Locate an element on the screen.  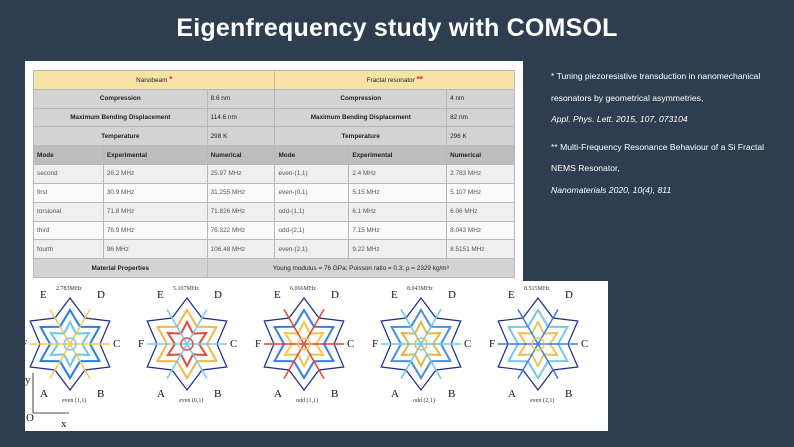
reference-2-journal: Nanomaterials 2020, 10(4), 811 is located at coordinates (611, 189).